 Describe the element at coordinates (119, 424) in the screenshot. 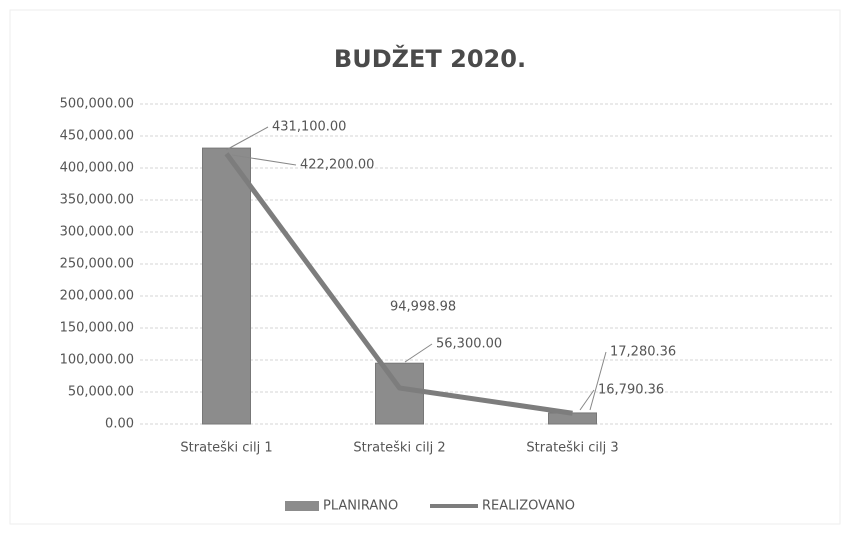

I see `y-tick-label: 0.00` at that location.